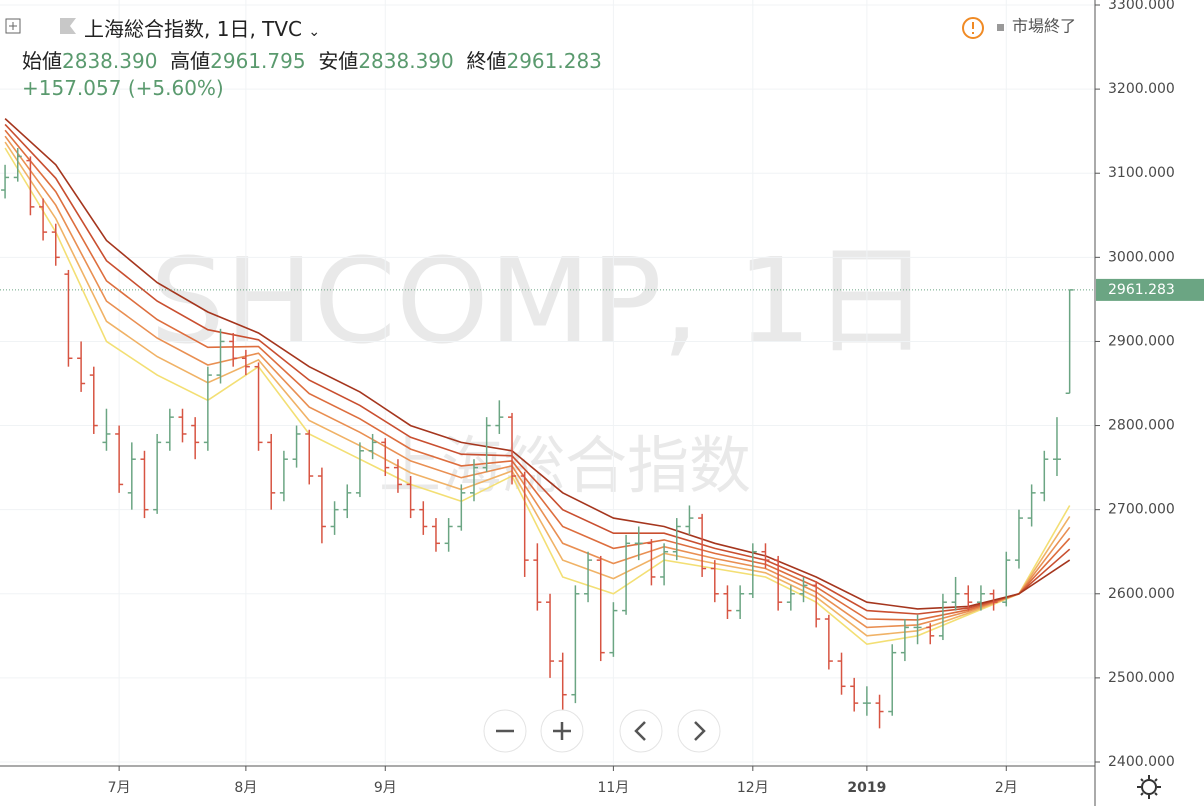  I want to click on watermark: SHCOMP, 1日, so click(540, 301).